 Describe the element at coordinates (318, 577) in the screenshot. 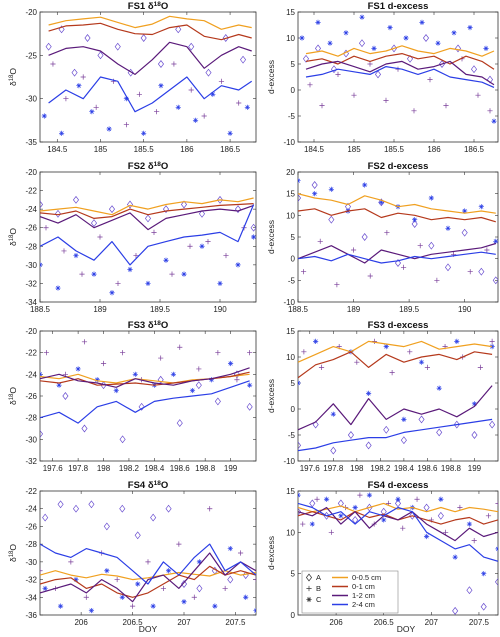

I see `legend-marker-label: A` at that location.